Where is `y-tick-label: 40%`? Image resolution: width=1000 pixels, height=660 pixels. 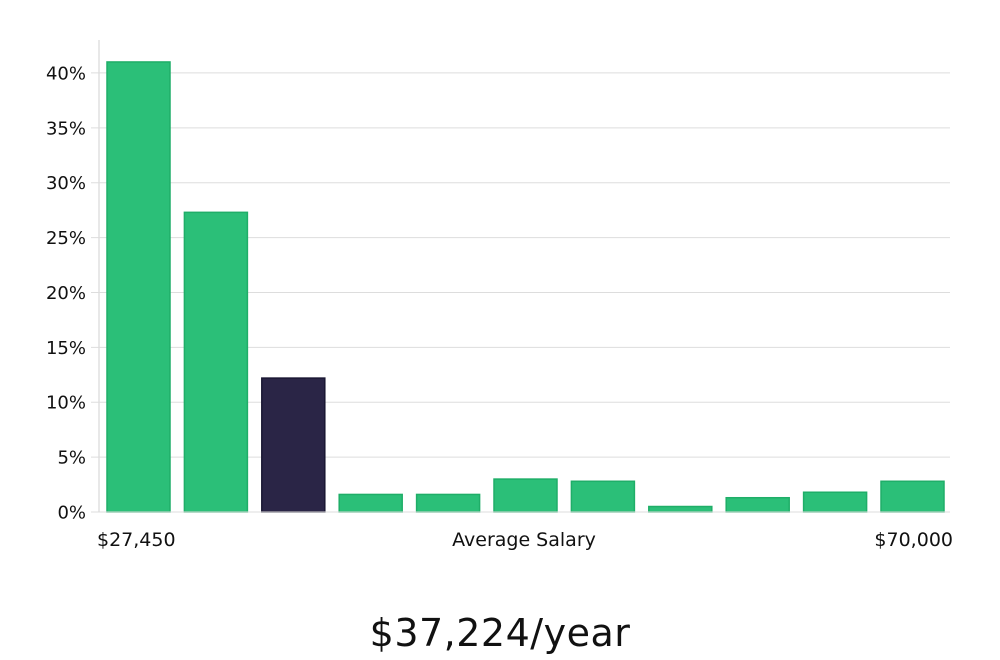 y-tick-label: 40% is located at coordinates (66, 73).